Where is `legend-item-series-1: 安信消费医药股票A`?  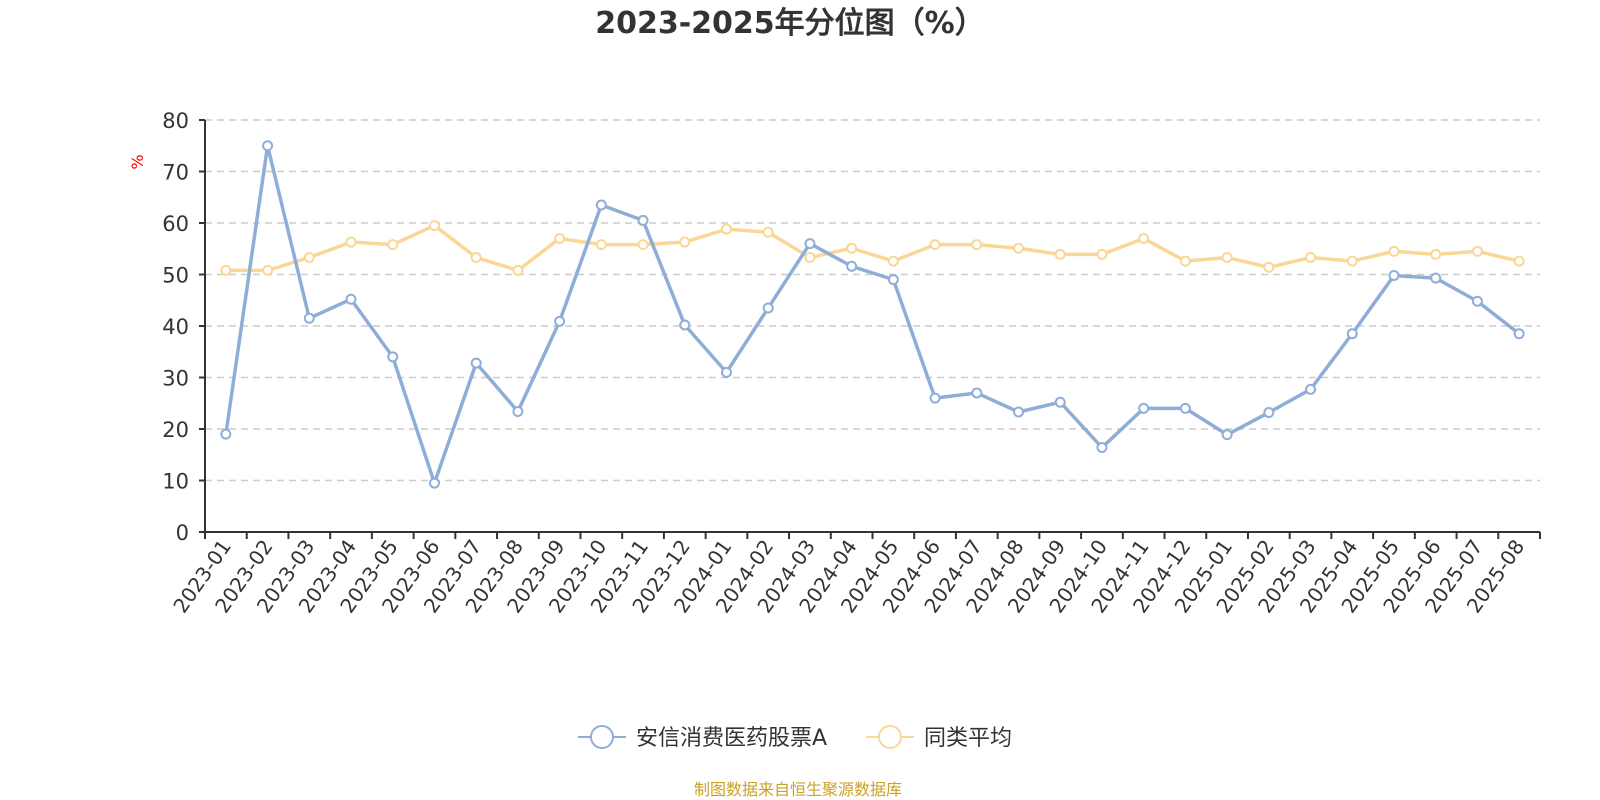
legend-item-series-1: 安信消费医药股票A is located at coordinates (702, 738).